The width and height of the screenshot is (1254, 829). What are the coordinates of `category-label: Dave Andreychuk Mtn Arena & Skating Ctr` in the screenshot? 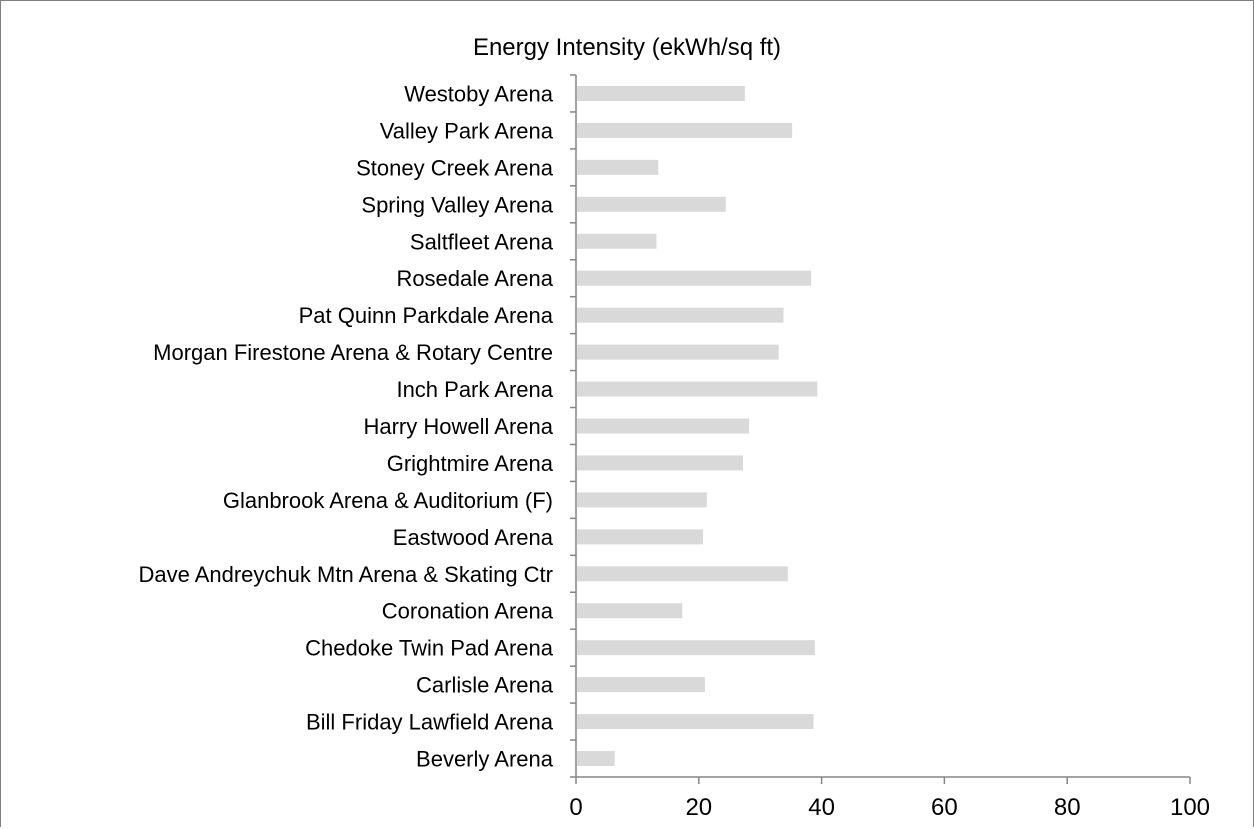 It's located at (345, 574).